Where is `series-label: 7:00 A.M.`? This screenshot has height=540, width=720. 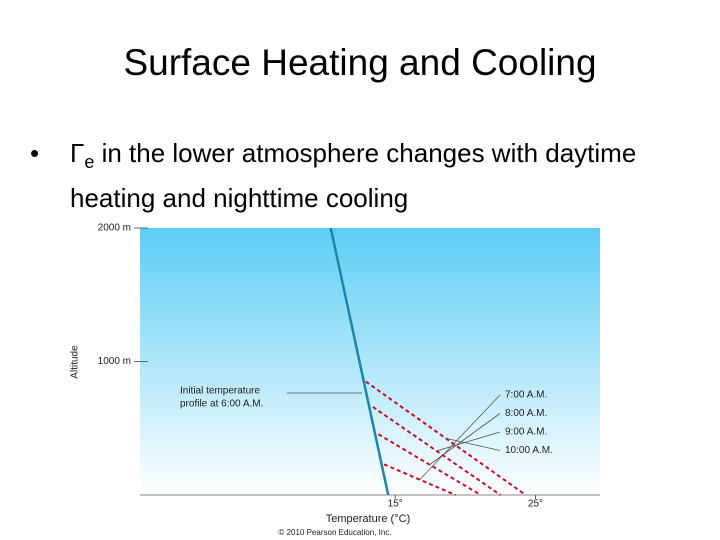 series-label: 7:00 A.M. is located at coordinates (526, 395).